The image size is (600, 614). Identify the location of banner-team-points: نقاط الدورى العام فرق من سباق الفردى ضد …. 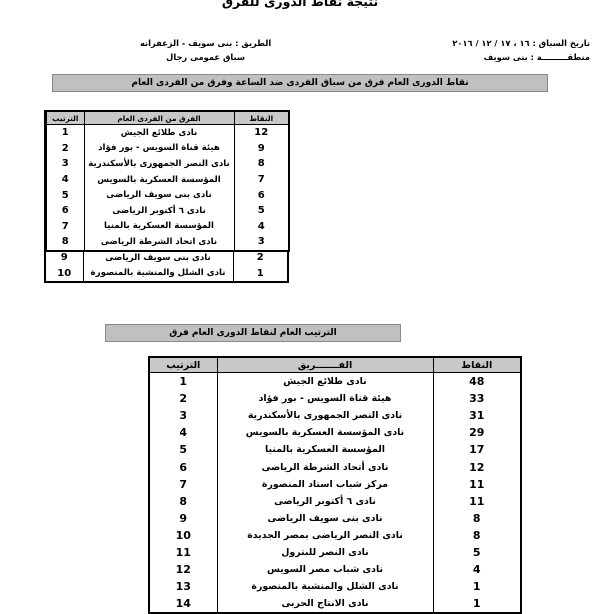
(300, 83).